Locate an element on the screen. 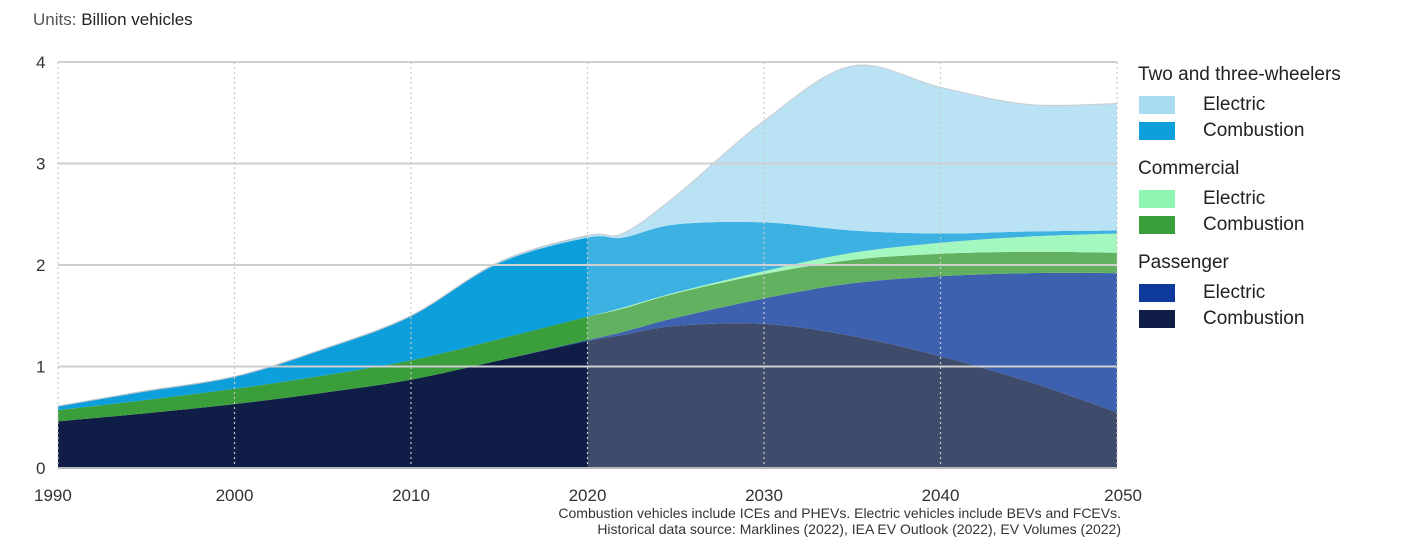 This screenshot has width=1406, height=543. legend-group-title: Two and three-wheelers is located at coordinates (1239, 74).